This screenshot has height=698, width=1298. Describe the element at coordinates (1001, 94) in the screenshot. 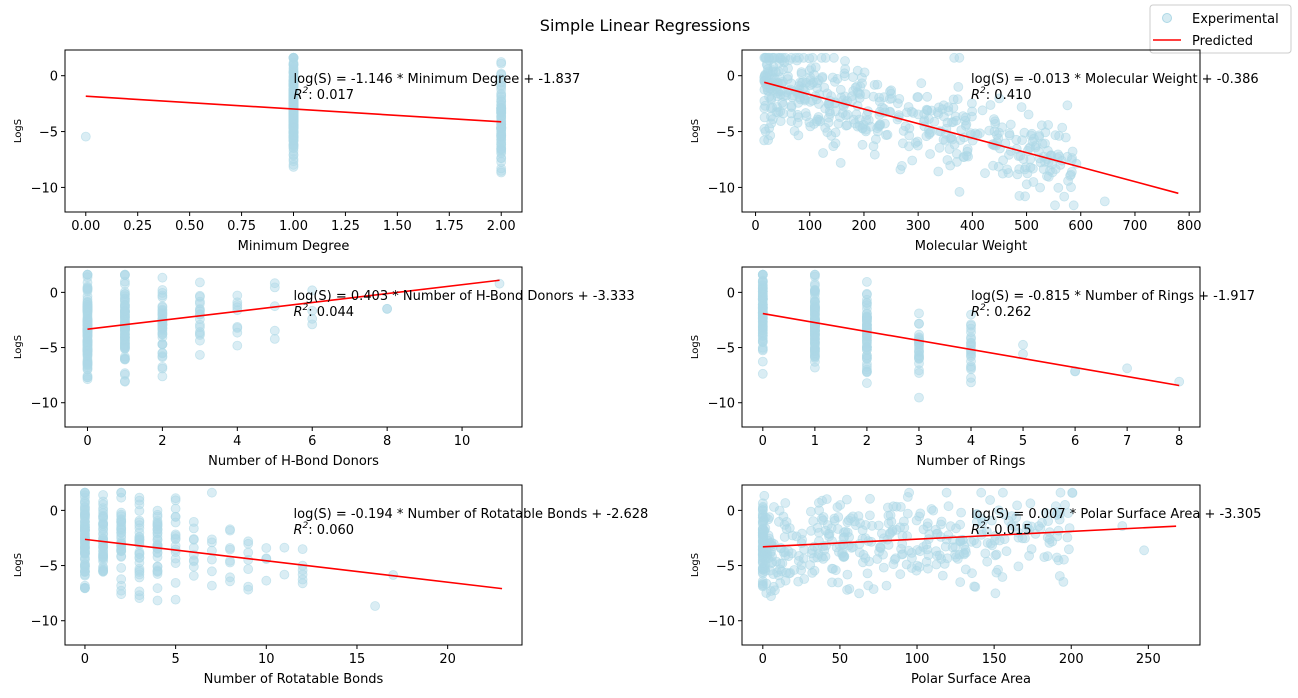

I see `r-squared-annotation: R2: 0.410` at that location.